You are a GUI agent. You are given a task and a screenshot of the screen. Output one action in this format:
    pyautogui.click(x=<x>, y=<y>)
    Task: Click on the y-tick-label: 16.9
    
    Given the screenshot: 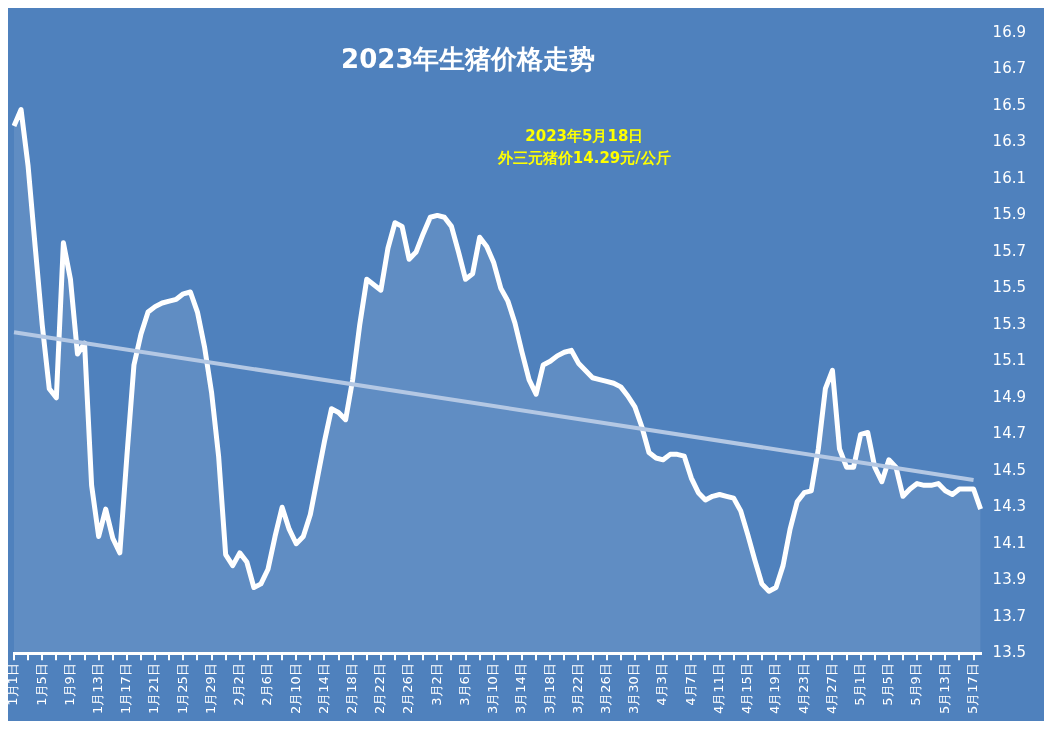 What is the action you would take?
    pyautogui.click(x=1009, y=31)
    